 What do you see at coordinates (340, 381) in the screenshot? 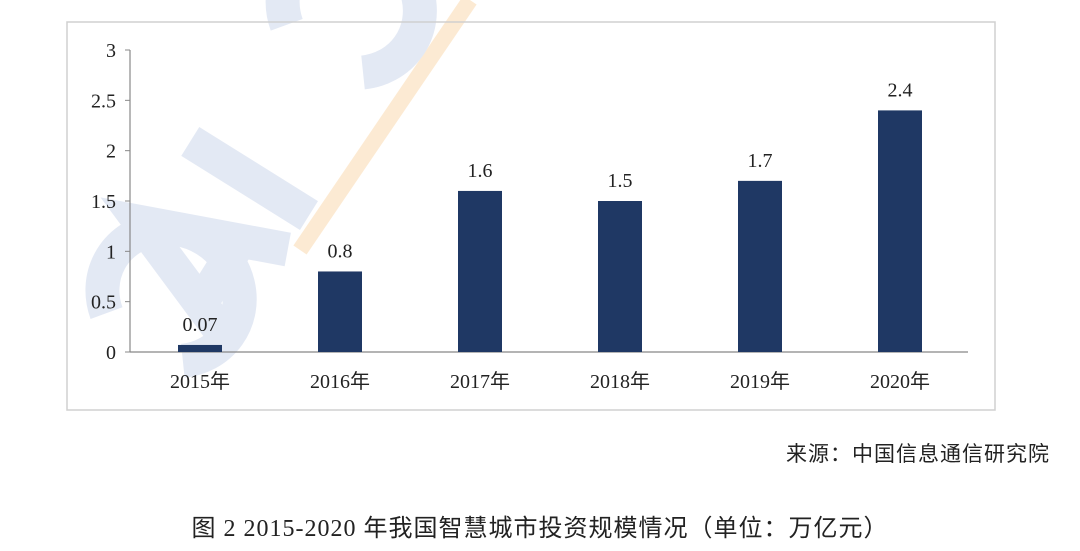
I see `x-tick-label: 2016年` at bounding box center [340, 381].